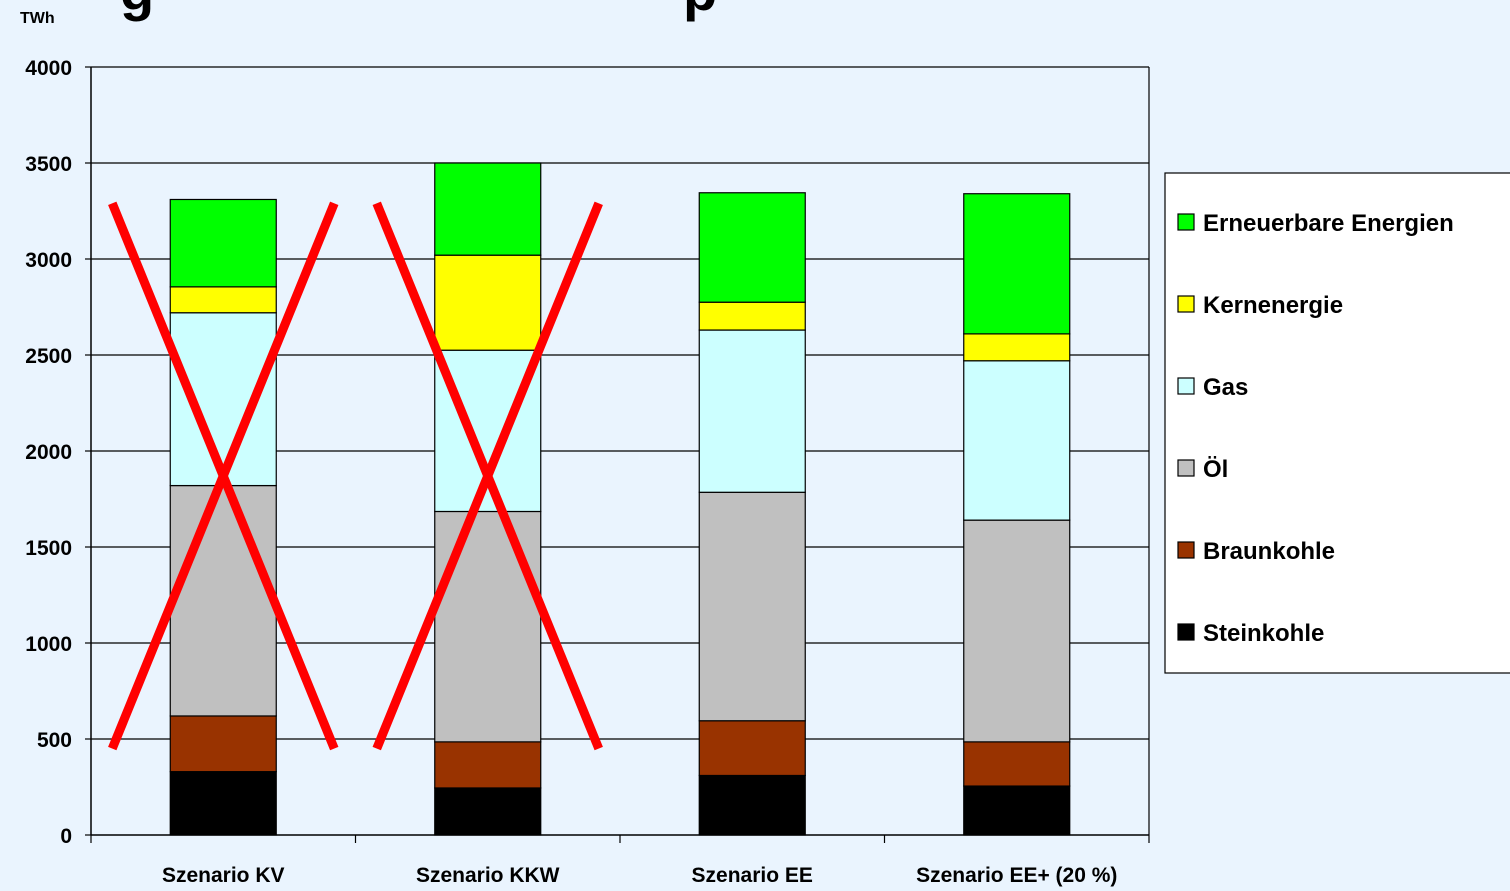 This screenshot has width=1510, height=891. What do you see at coordinates (1017, 264) in the screenshot?
I see `bar-szenario-ee-20-erneuerbare-energien` at bounding box center [1017, 264].